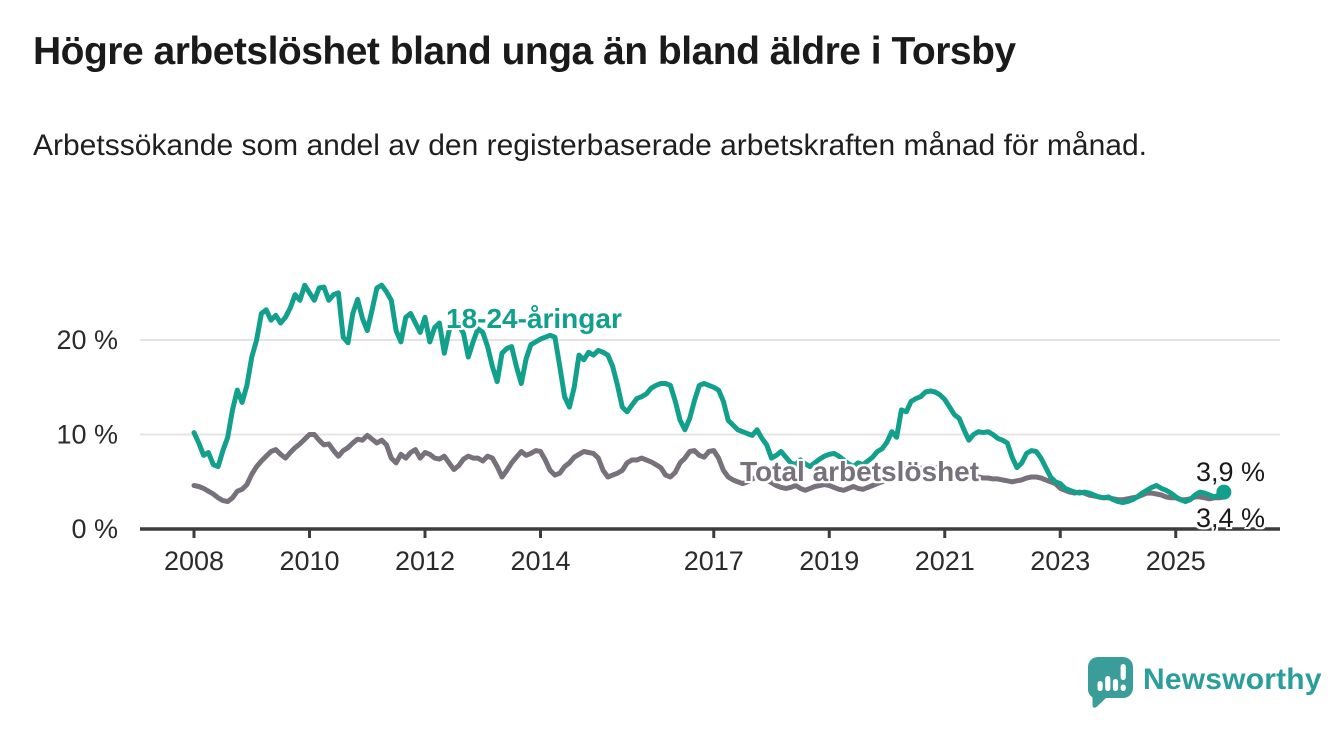 Image resolution: width=1340 pixels, height=734 pixels. I want to click on total-line, so click(709, 468).